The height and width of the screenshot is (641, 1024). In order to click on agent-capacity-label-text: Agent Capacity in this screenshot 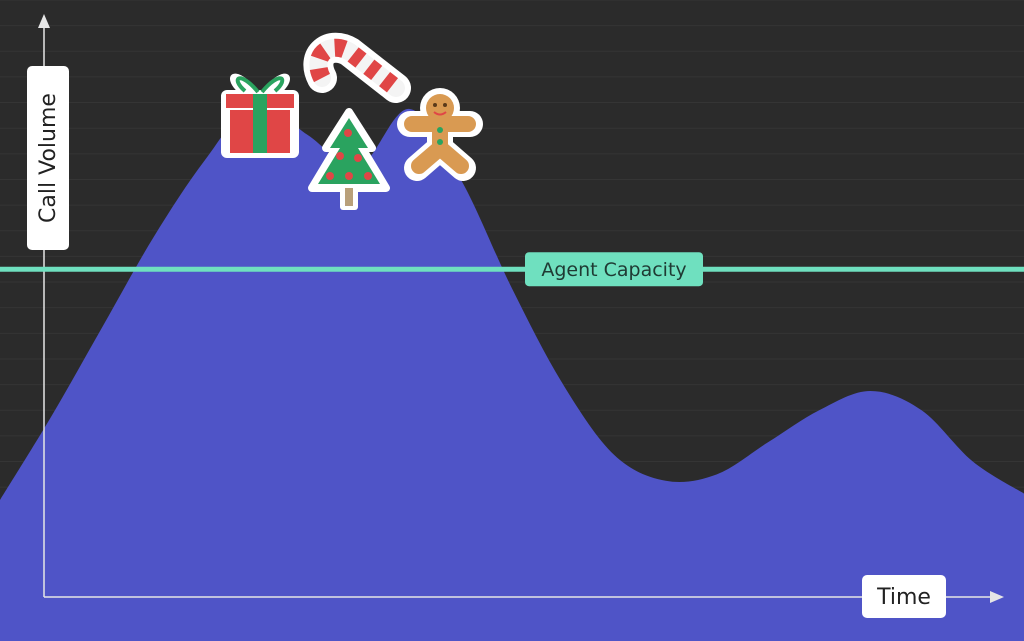, I will do `click(613, 270)`.